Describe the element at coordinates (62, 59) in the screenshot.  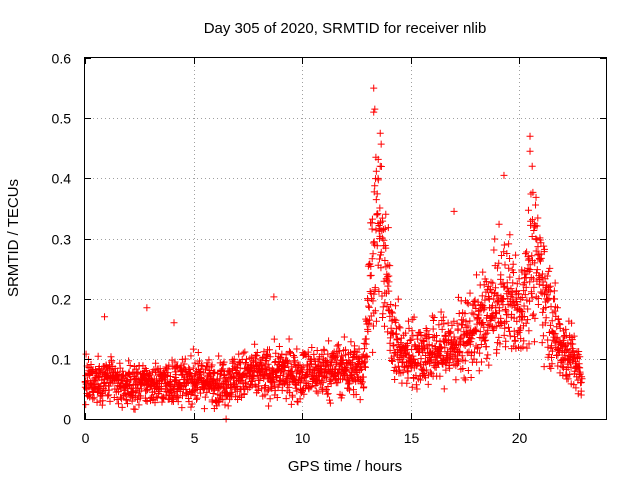
I see `y-tick-label: 0.6` at that location.